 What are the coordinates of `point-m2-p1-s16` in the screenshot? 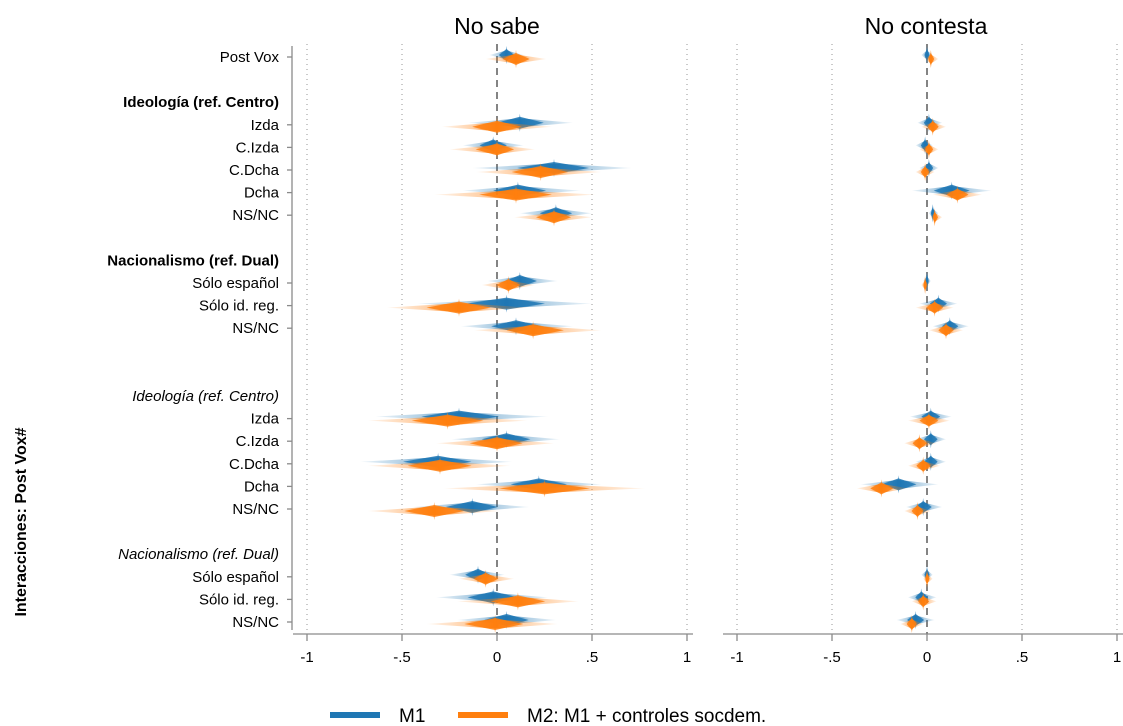 It's located at (929, 420).